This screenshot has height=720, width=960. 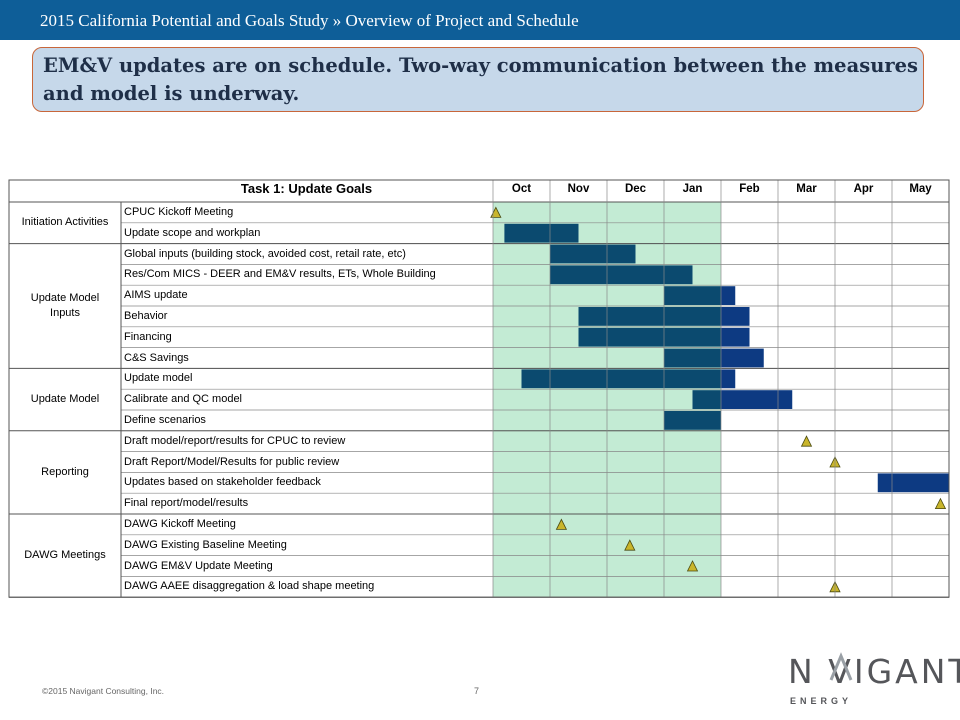 What do you see at coordinates (205, 544) in the screenshot?
I see `task-label: DAWG Existing Baseline Meeting` at bounding box center [205, 544].